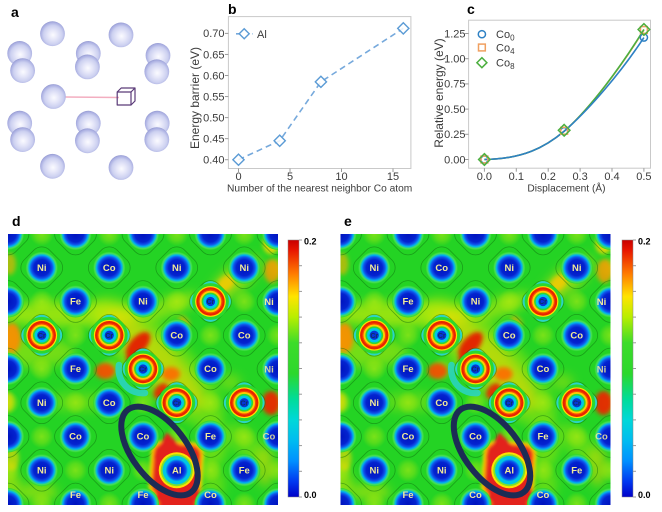 This screenshot has height=512, width=662. What do you see at coordinates (16, 221) in the screenshot?
I see `svg-text: d` at bounding box center [16, 221].